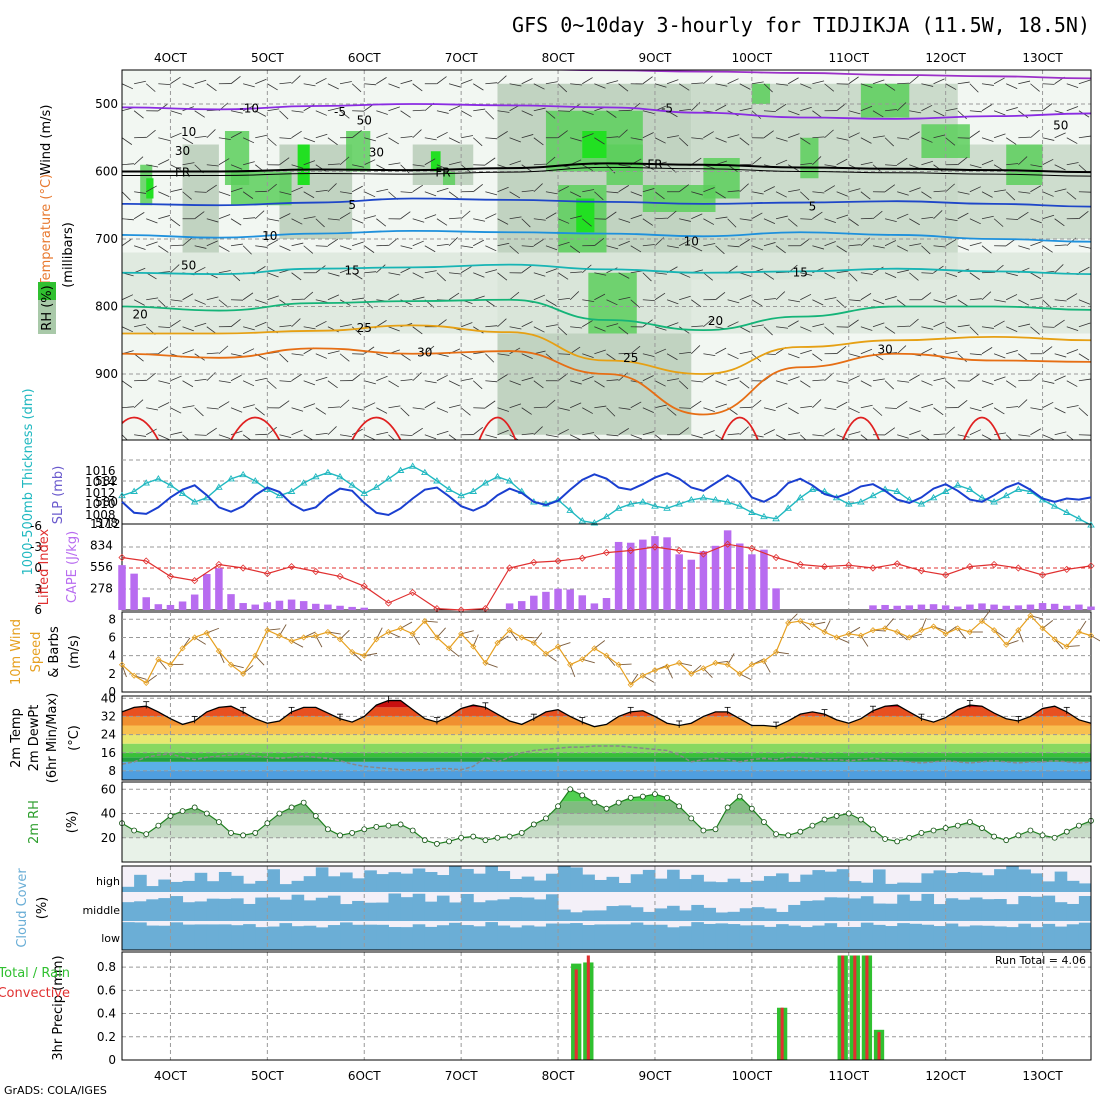 The width and height of the screenshot is (1100, 1100). I want to click on wind-speed-line, so click(606, 650).